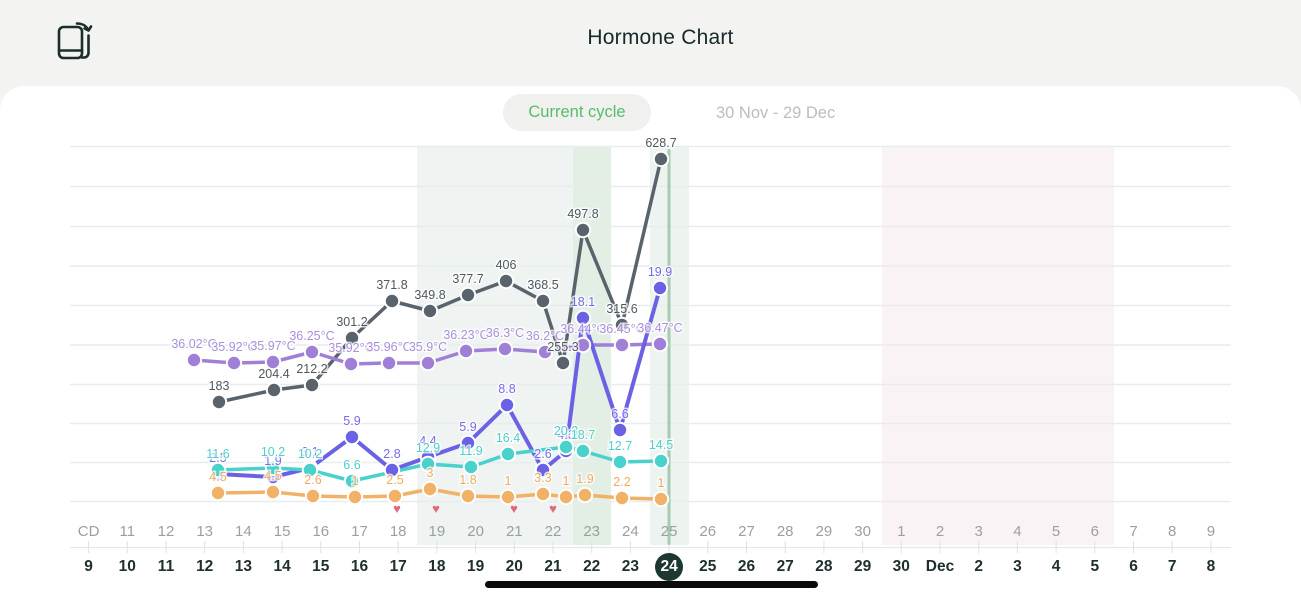 This screenshot has width=1301, height=600. What do you see at coordinates (359, 566) in the screenshot?
I see `date-label-16: 16` at bounding box center [359, 566].